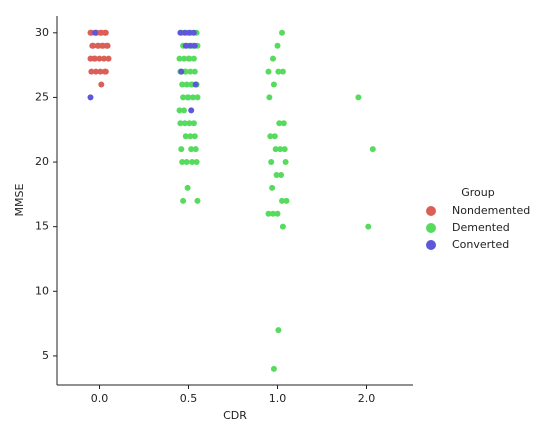 Image resolution: width=555 pixels, height=432 pixels. I want to click on x-tick-label: 0.0, so click(100, 398).